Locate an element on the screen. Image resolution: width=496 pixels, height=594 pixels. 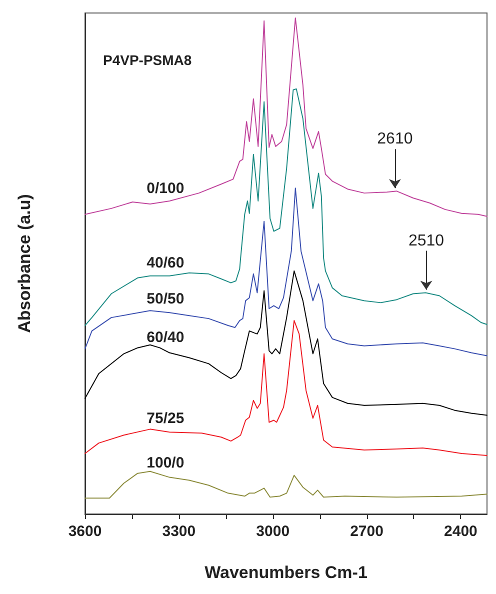
series-label: 0/100 is located at coordinates (165, 189).